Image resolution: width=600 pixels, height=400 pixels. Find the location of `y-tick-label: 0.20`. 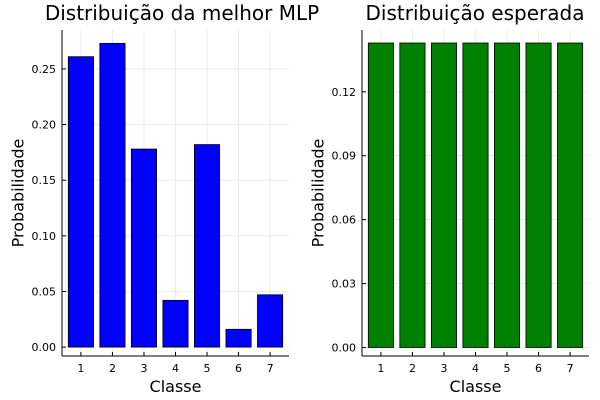

y-tick-label: 0.20 is located at coordinates (44, 125).